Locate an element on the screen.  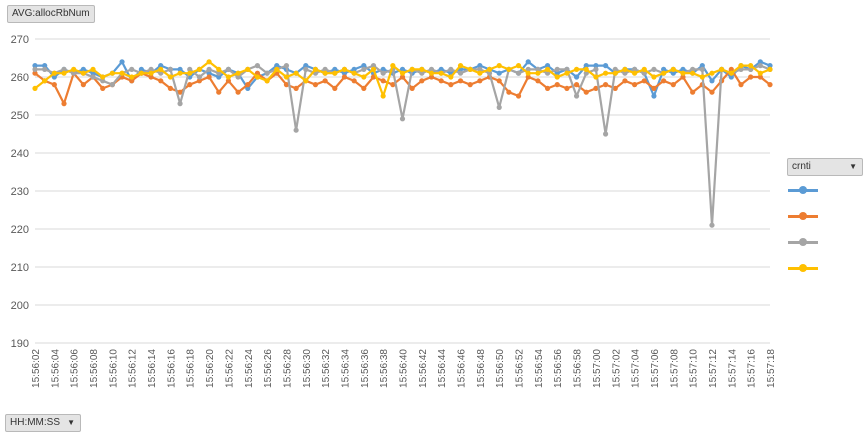
value-field-button: AVG:allocRbNum is located at coordinates (51, 14).